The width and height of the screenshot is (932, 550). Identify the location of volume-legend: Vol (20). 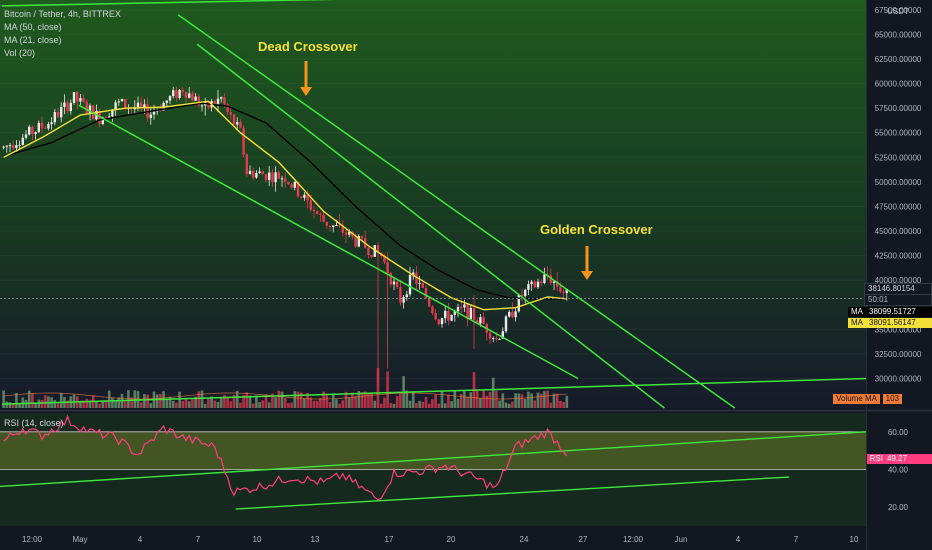
(20, 53).